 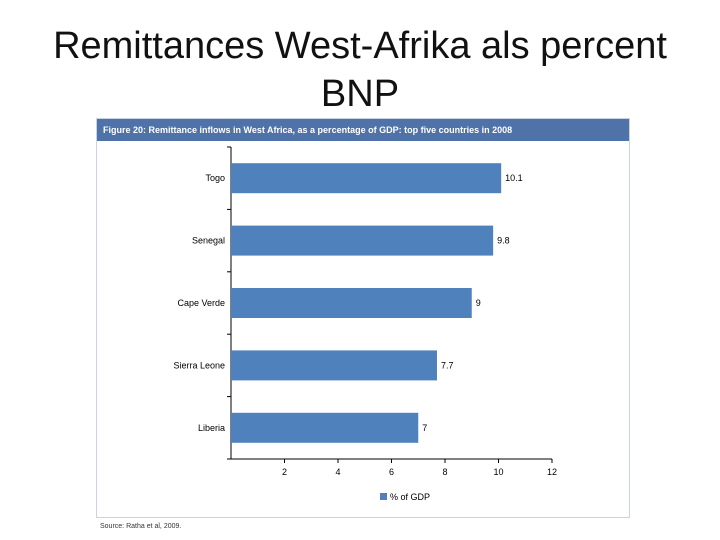 What do you see at coordinates (141, 526) in the screenshot?
I see `source-note: Source: Ratha et al, 2009.` at bounding box center [141, 526].